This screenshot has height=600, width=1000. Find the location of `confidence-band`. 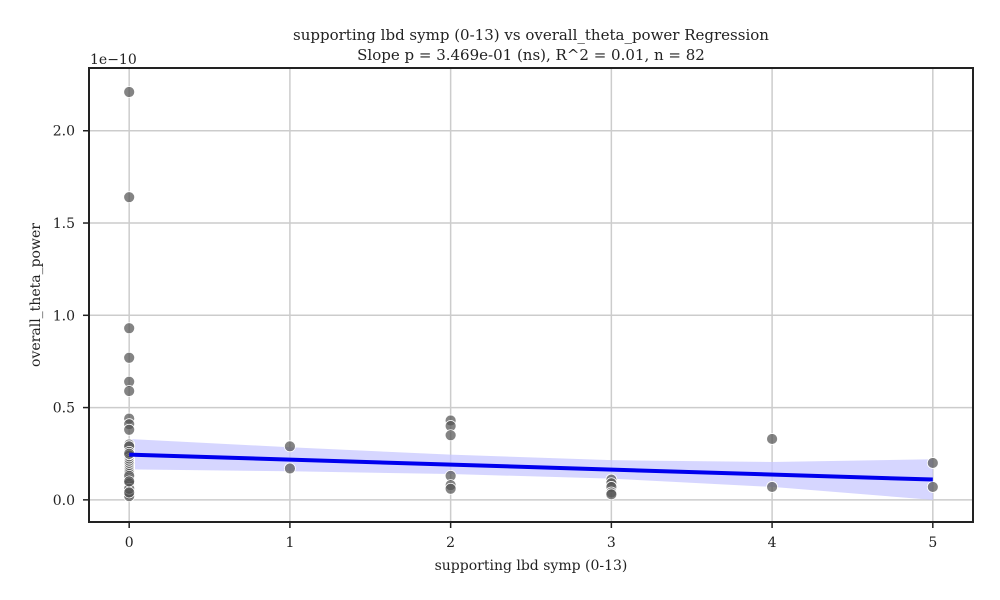

confidence-band is located at coordinates (531, 469).